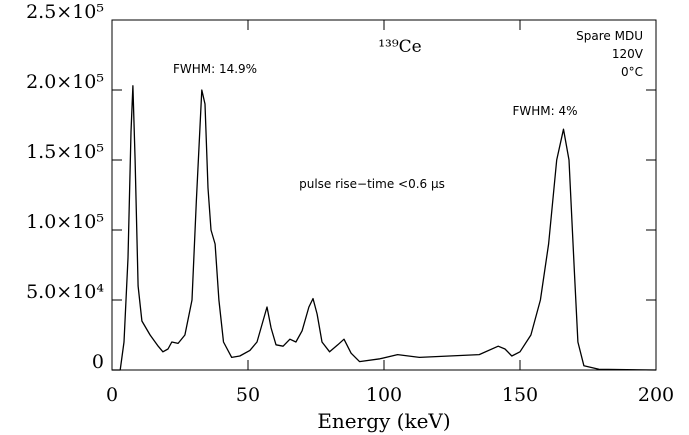  What do you see at coordinates (65, 152) in the screenshot?
I see `y-tick-label: 1.5×10⁵` at bounding box center [65, 152].